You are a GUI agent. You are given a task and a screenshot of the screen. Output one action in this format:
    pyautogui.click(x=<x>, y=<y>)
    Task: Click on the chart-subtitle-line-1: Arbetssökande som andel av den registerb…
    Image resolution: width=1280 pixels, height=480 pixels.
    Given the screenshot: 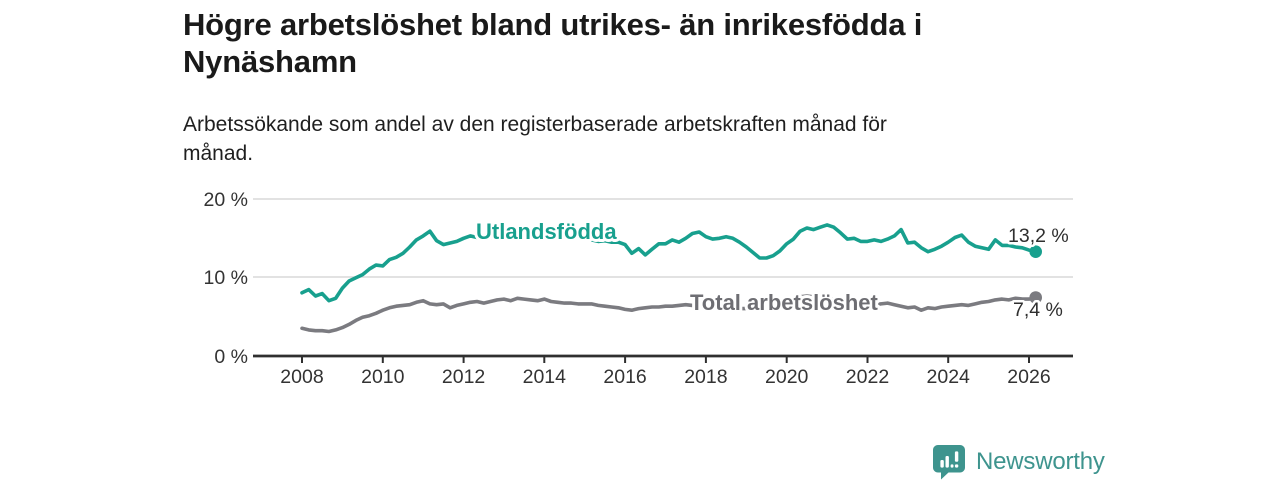 What is the action you would take?
    pyautogui.click(x=535, y=124)
    